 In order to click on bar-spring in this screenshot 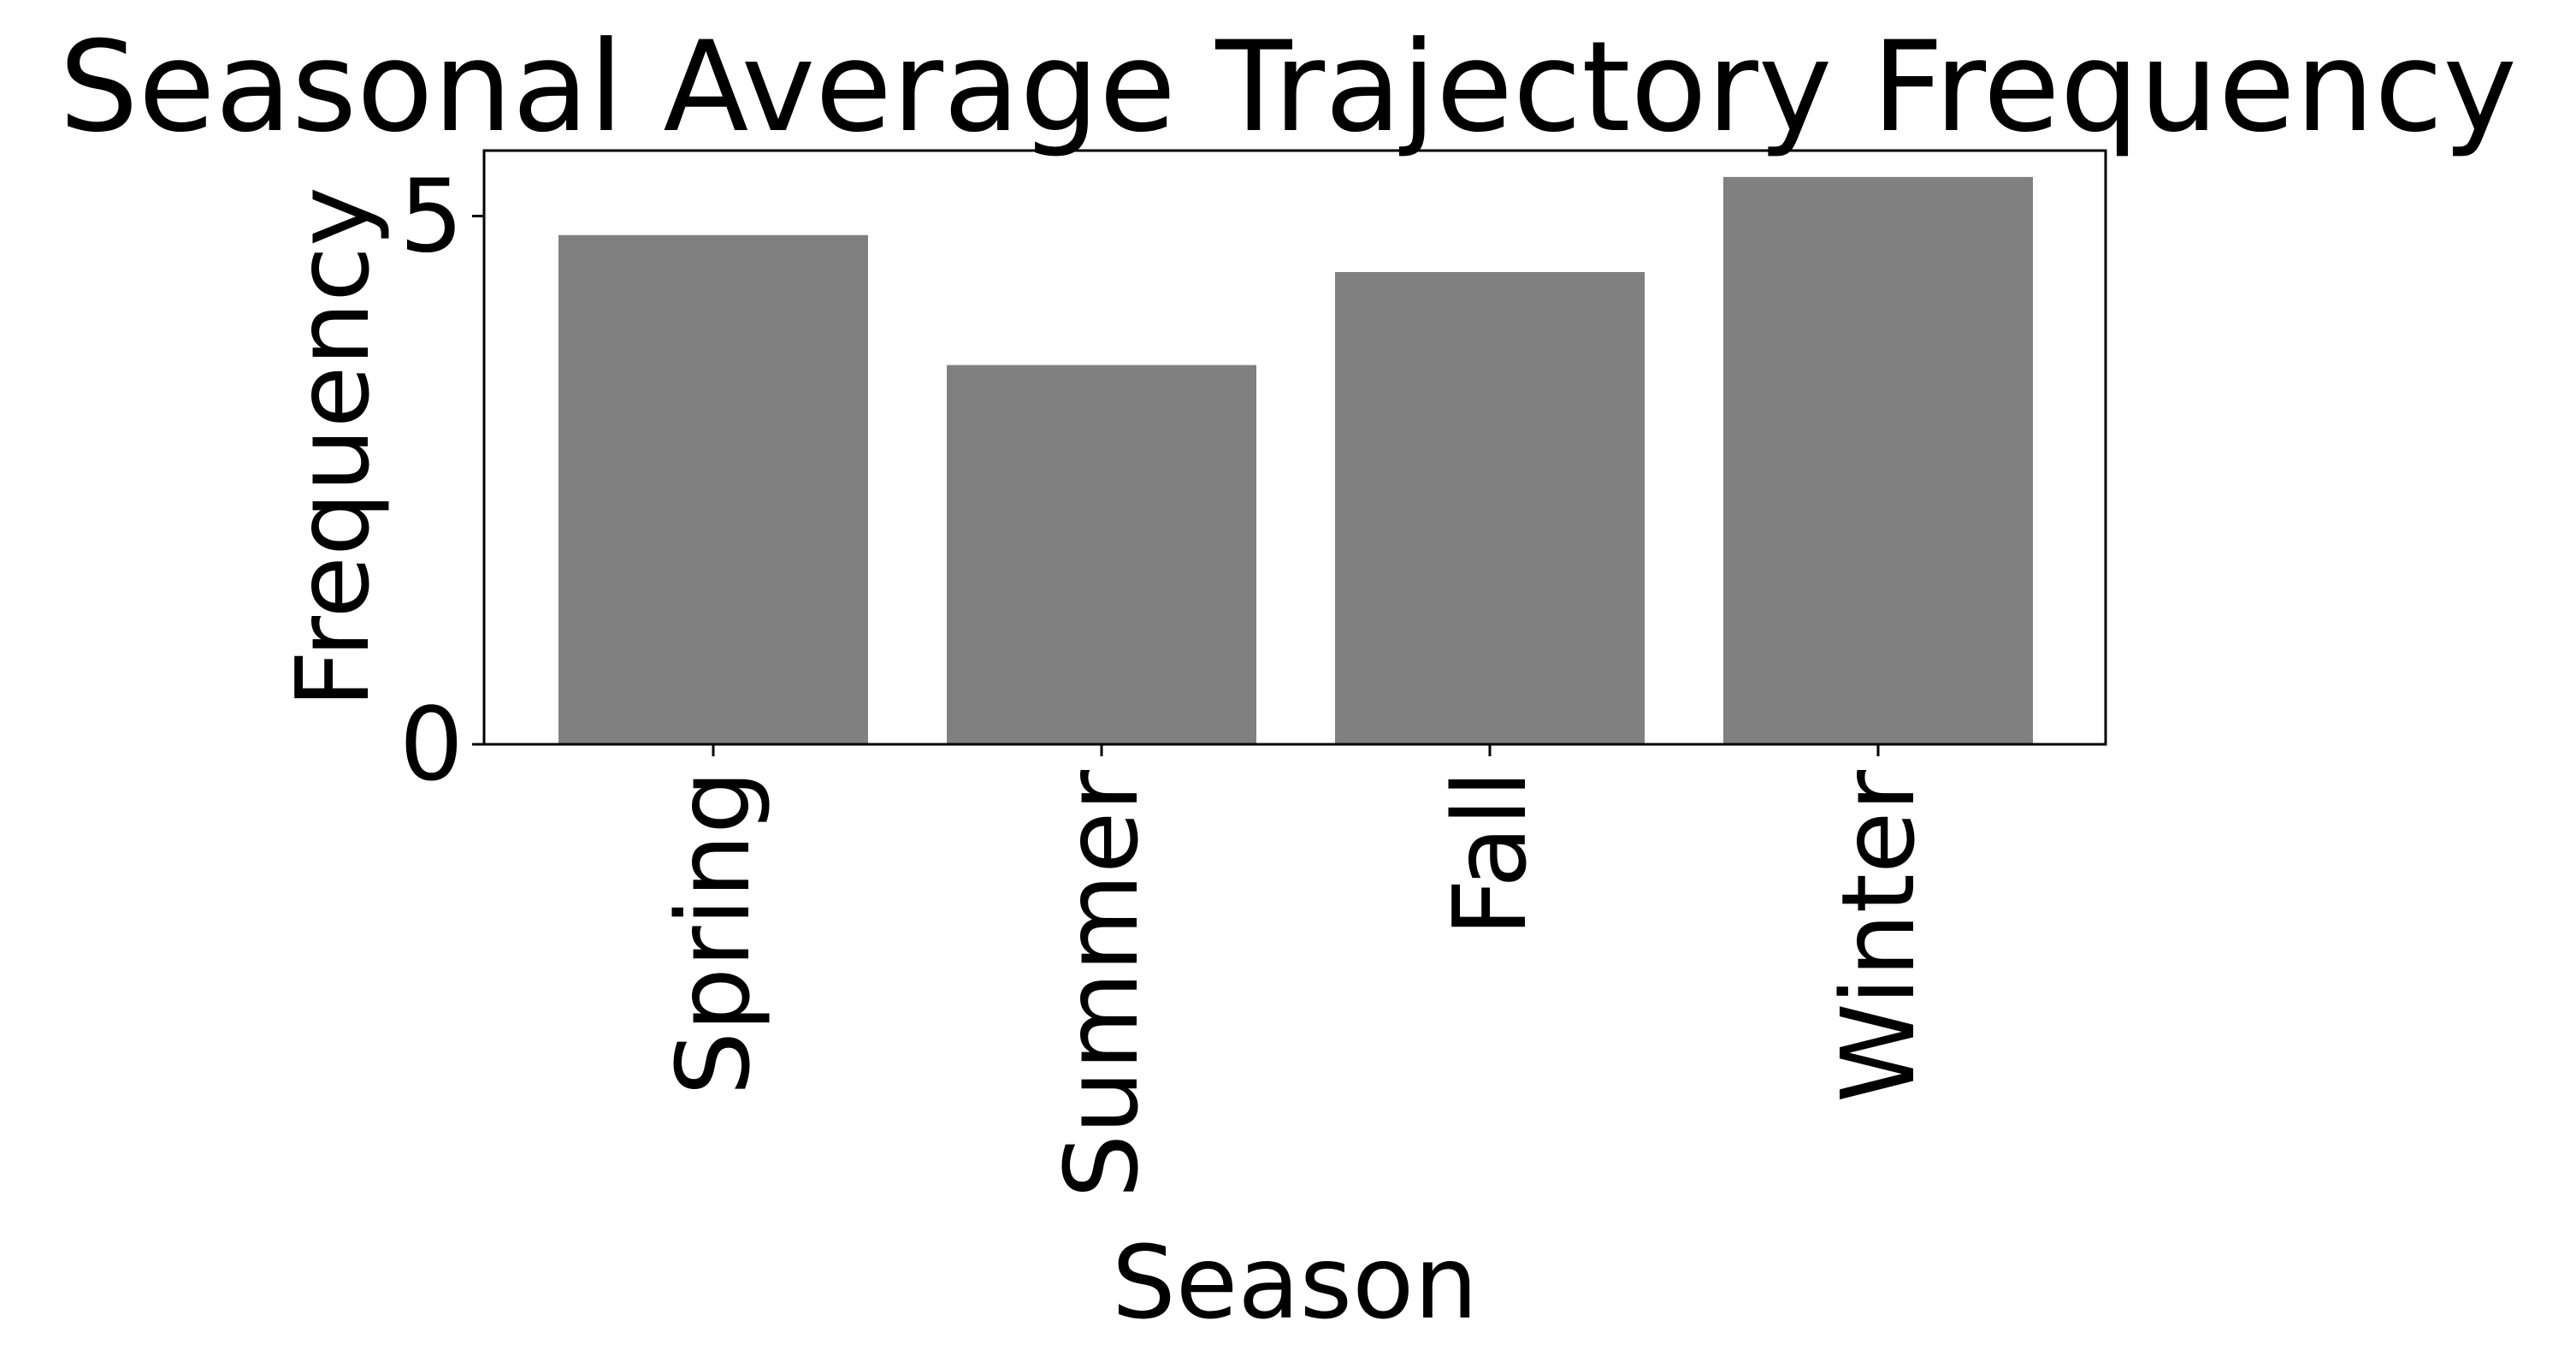, I will do `click(713, 489)`.